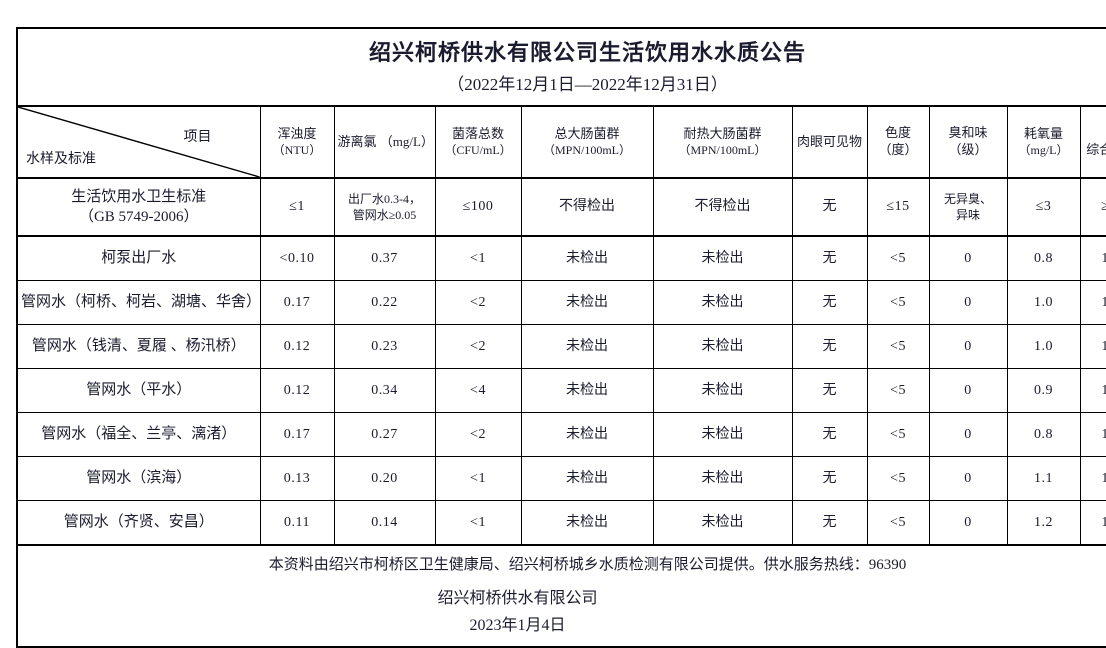 Image resolution: width=1106 pixels, height=648 pixels. I want to click on row-free-chlorine: 0.34, so click(384, 391).